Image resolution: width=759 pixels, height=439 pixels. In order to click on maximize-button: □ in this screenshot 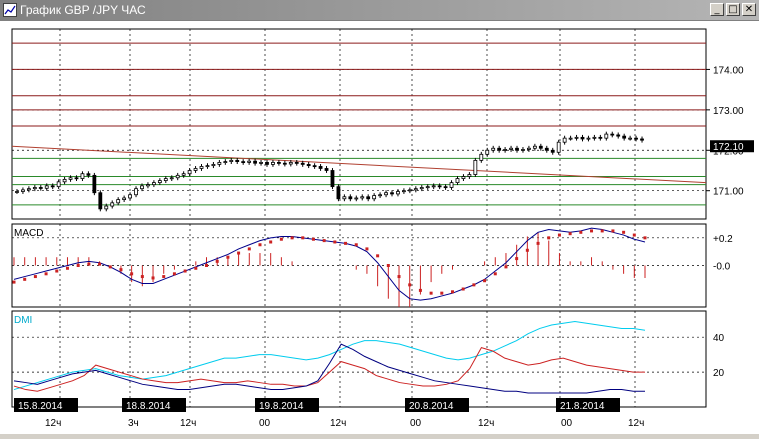, I will do `click(733, 9)`.